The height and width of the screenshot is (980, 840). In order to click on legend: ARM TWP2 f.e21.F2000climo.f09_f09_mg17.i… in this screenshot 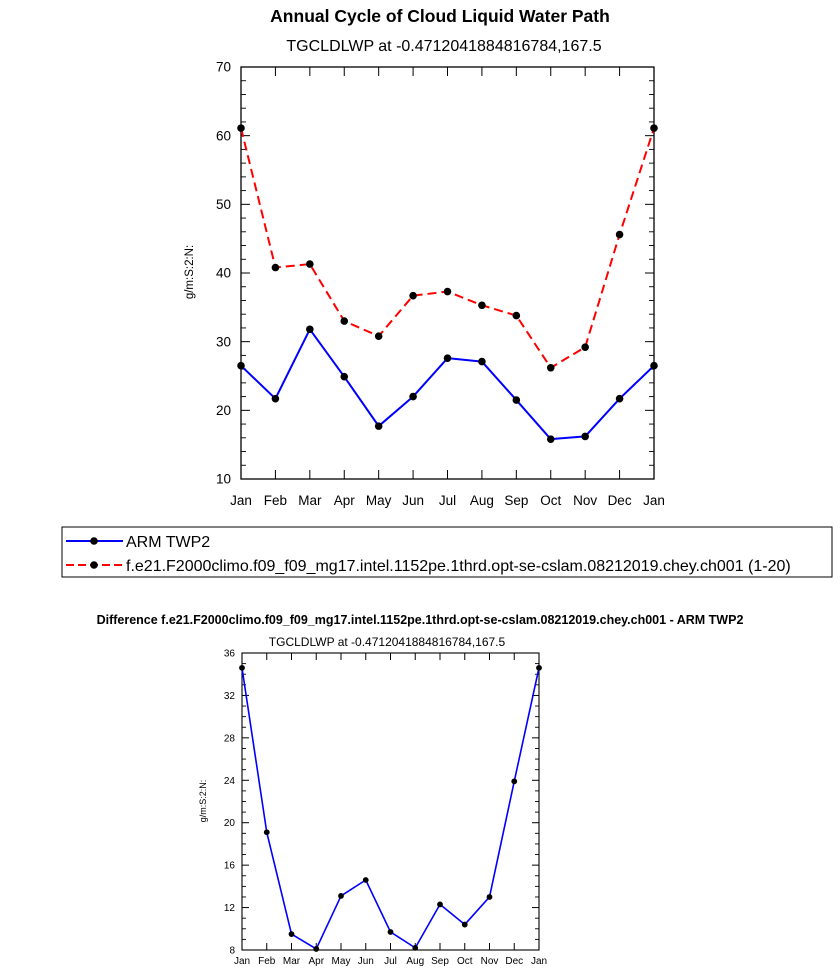, I will do `click(447, 552)`.